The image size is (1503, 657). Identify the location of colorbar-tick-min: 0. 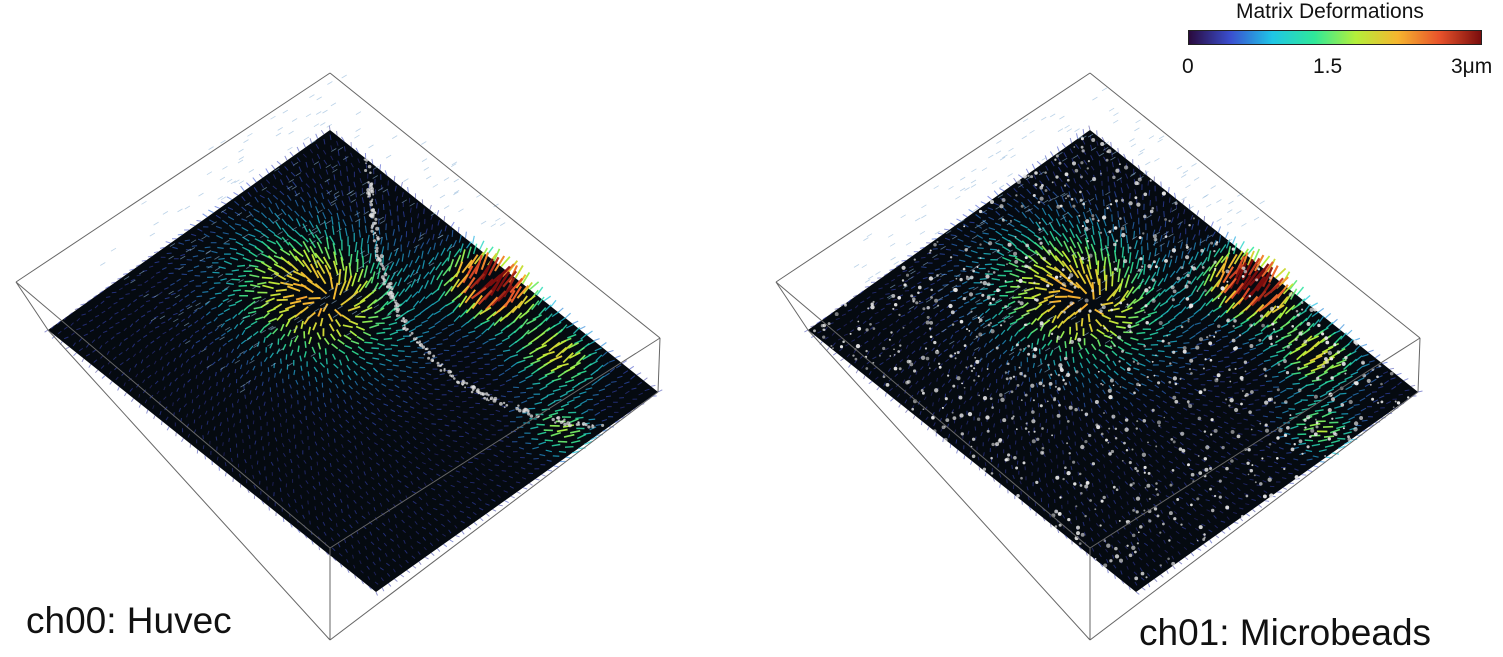
(1188, 66).